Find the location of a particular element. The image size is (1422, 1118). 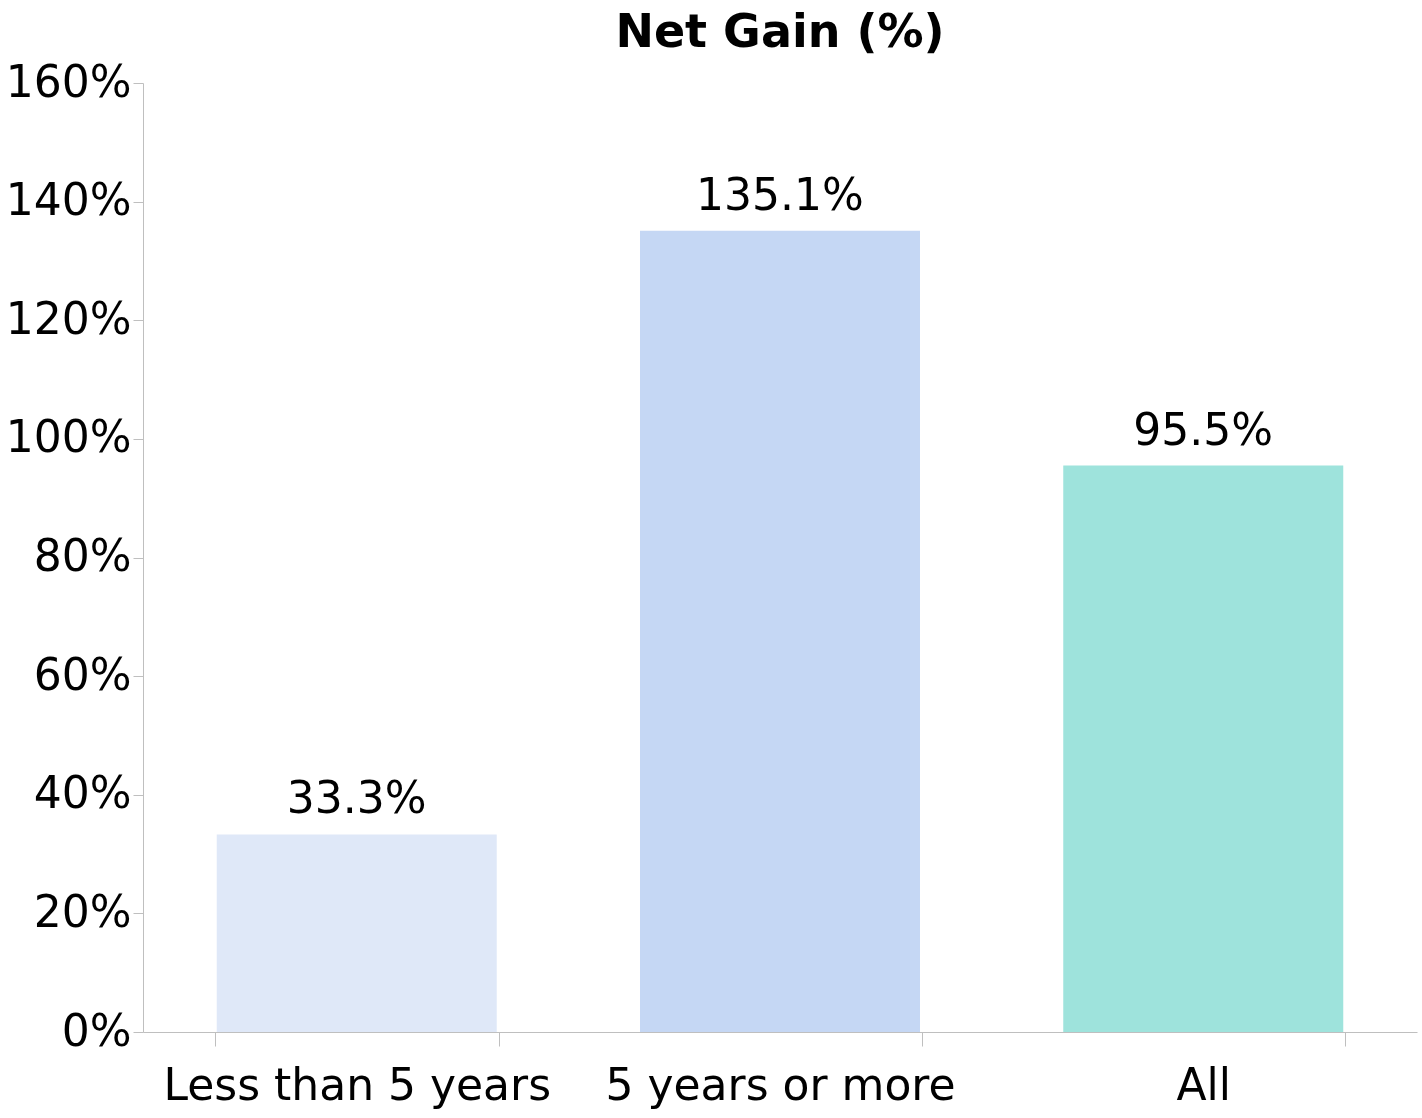

x-tick-label: All is located at coordinates (1204, 1084).